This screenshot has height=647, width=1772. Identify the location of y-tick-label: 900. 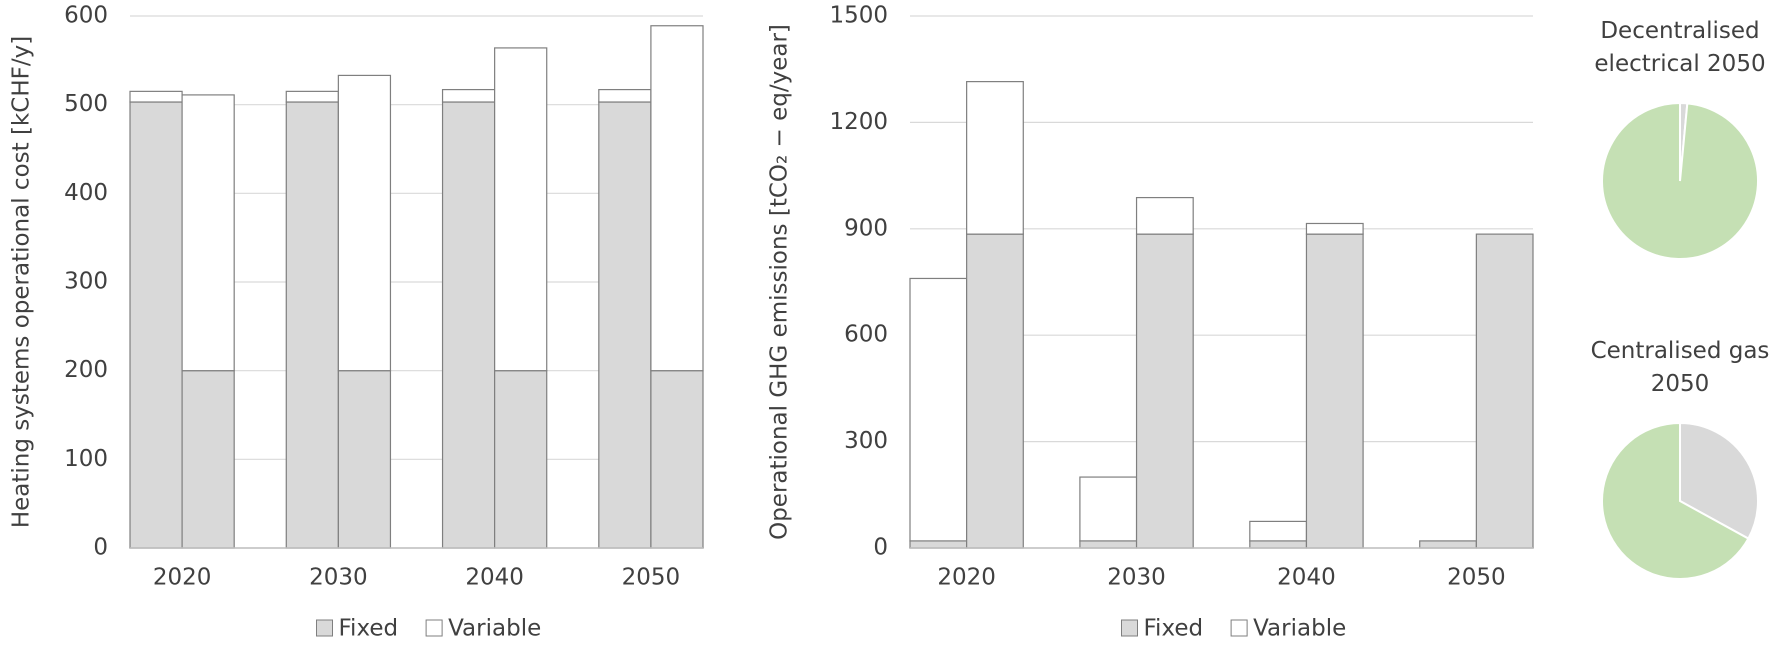
(866, 228).